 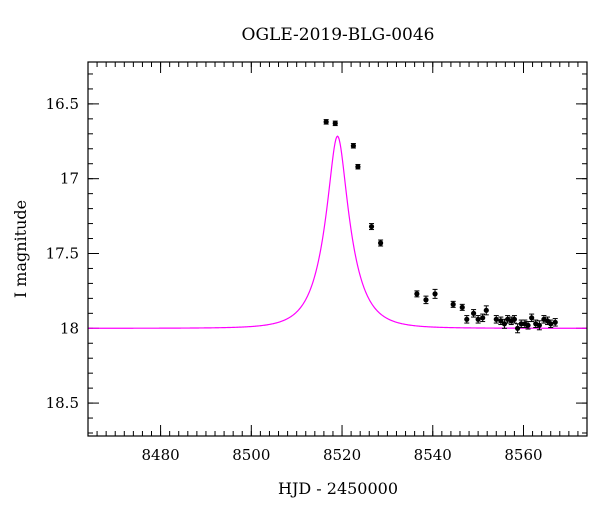 I want to click on y-tick-label: 17, so click(x=69, y=179).